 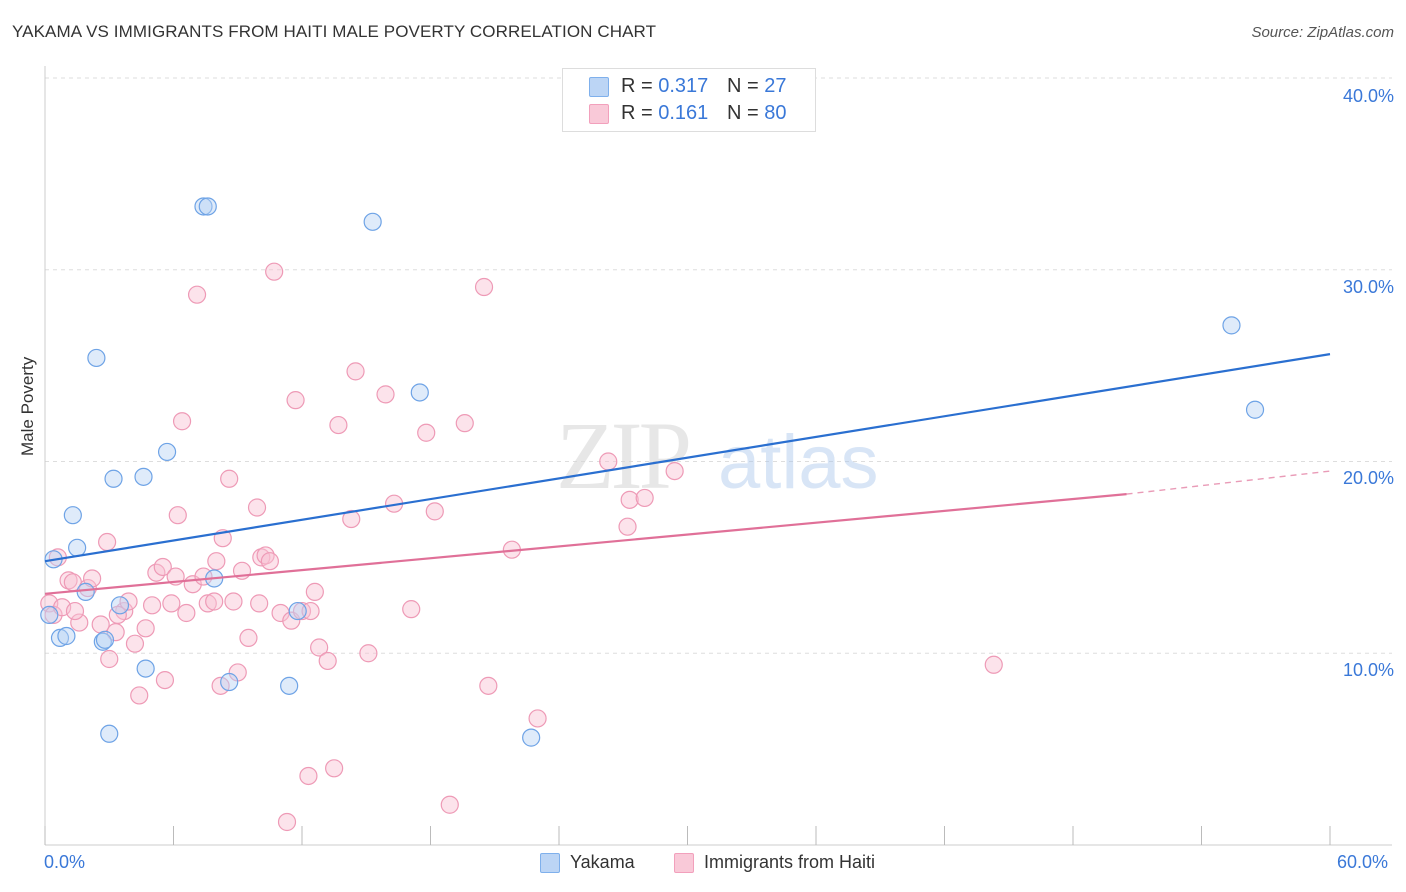 What do you see at coordinates (1368, 96) in the screenshot?
I see `y-tick-40: 40.0%` at bounding box center [1368, 96].